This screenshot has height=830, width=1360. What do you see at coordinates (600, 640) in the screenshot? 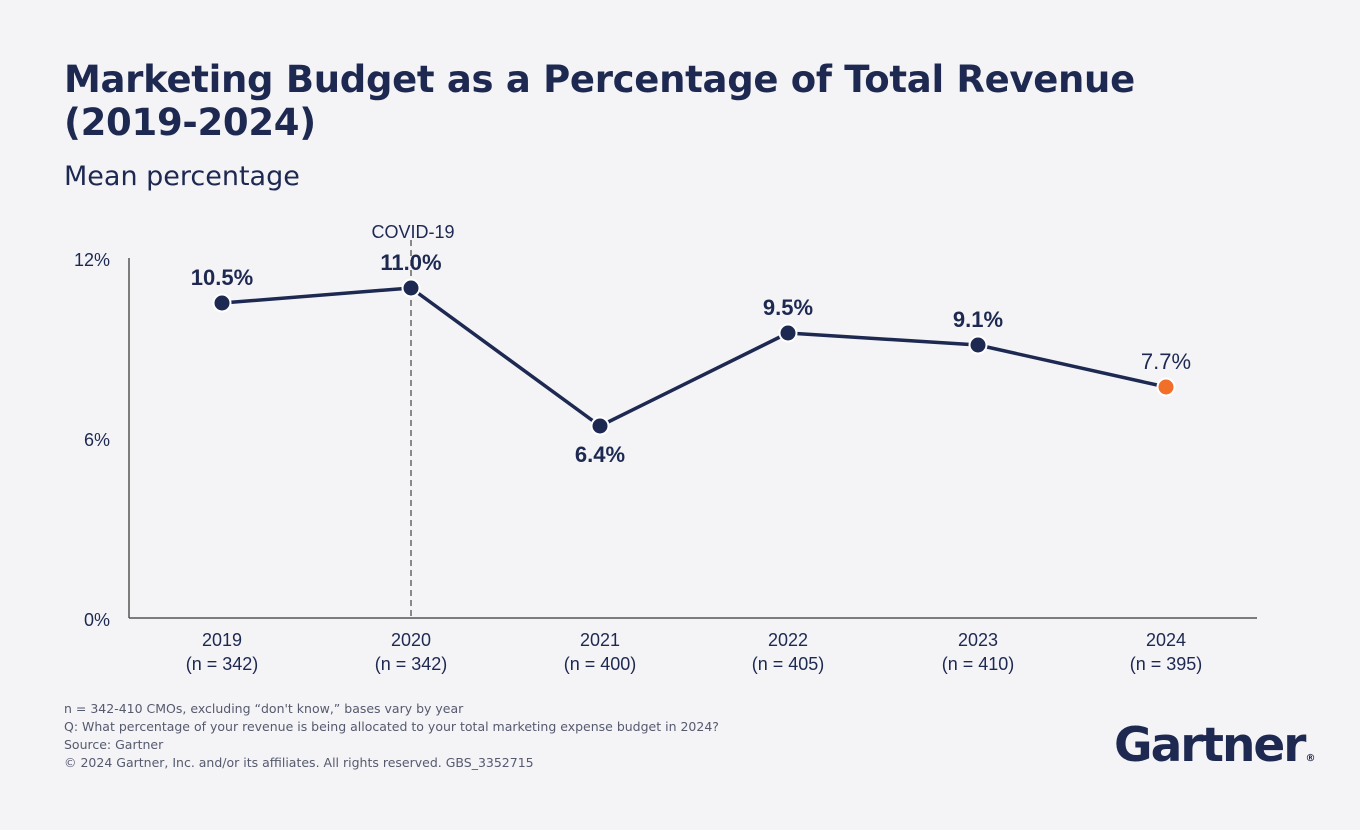
I see `x-tick-label: 2021` at bounding box center [600, 640].